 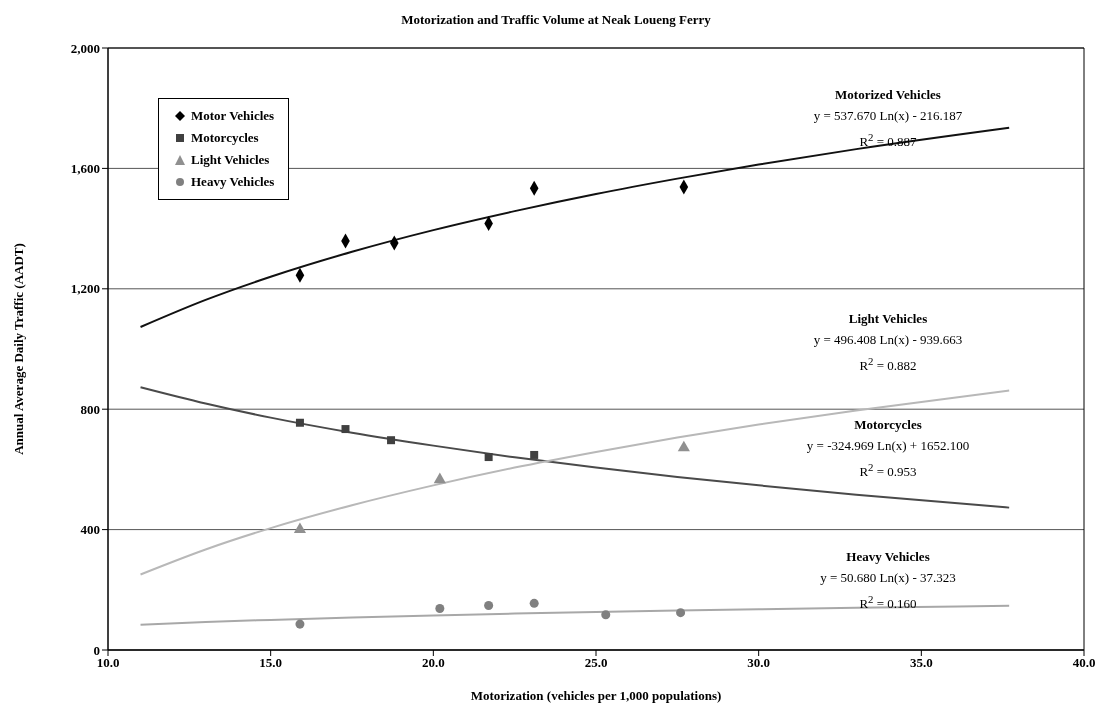 What do you see at coordinates (888, 116) in the screenshot?
I see `annotation: y = 537.670 Ln(x) - 216.187` at bounding box center [888, 116].